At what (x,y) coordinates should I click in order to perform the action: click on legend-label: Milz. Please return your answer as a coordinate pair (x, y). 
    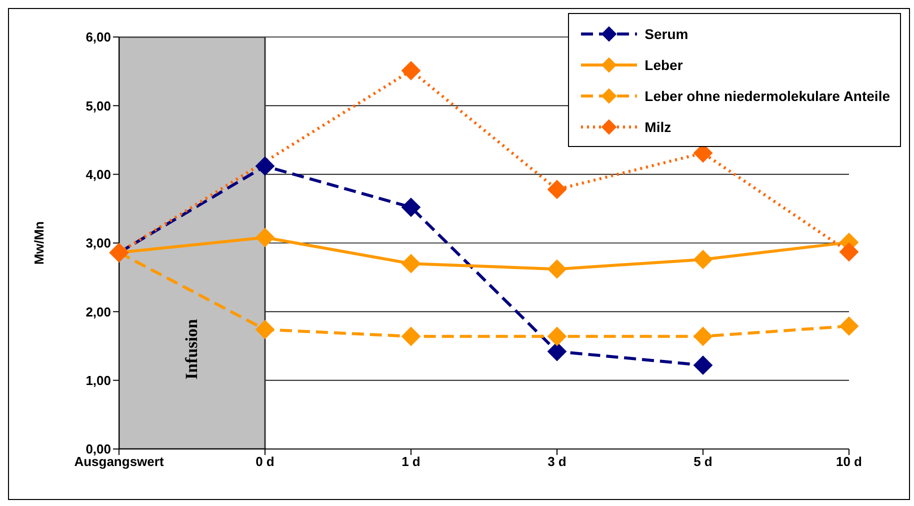
    Looking at the image, I should click on (658, 126).